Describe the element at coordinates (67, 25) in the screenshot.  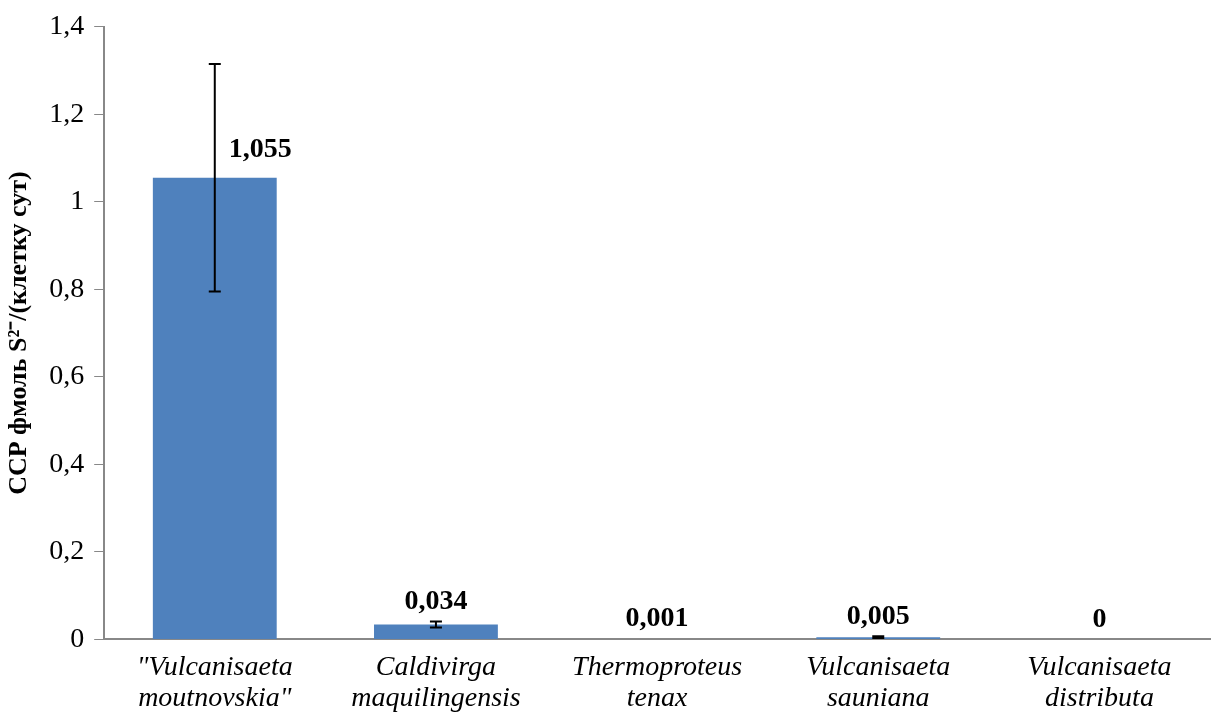
I see `y-tick-label: 1,4` at that location.